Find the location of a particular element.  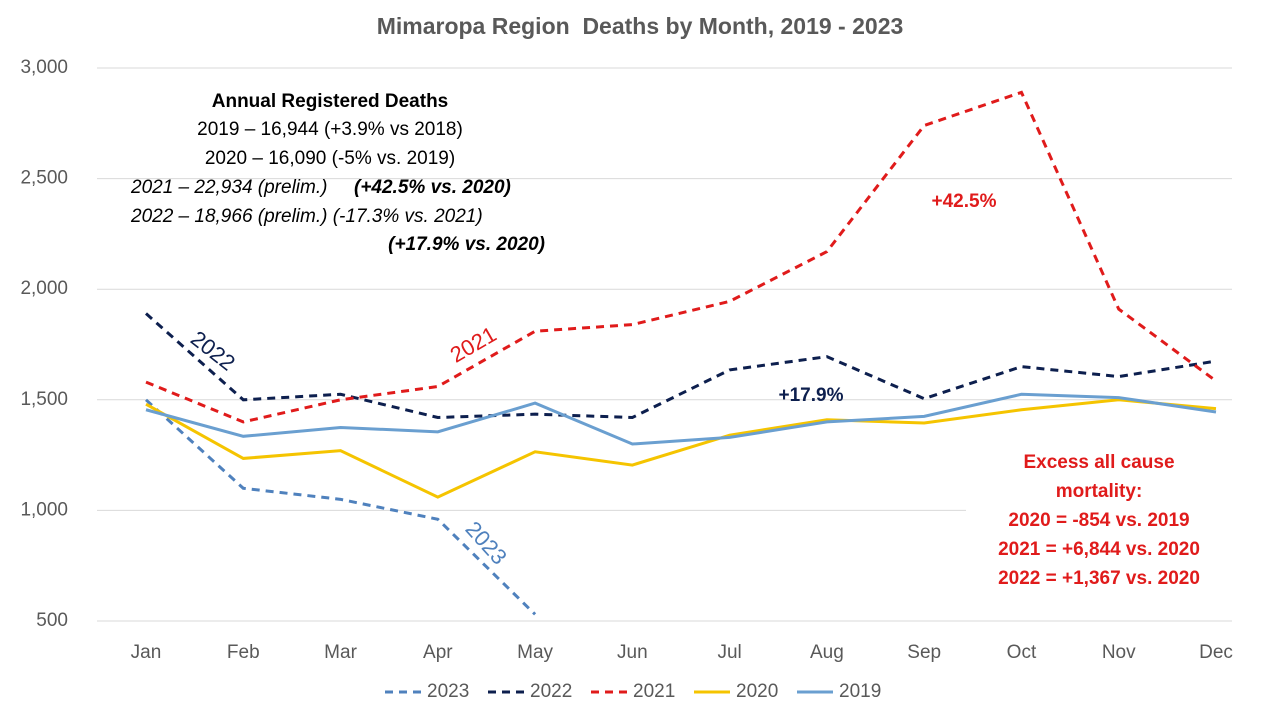

annotation: Excess all cause is located at coordinates (1098, 462).